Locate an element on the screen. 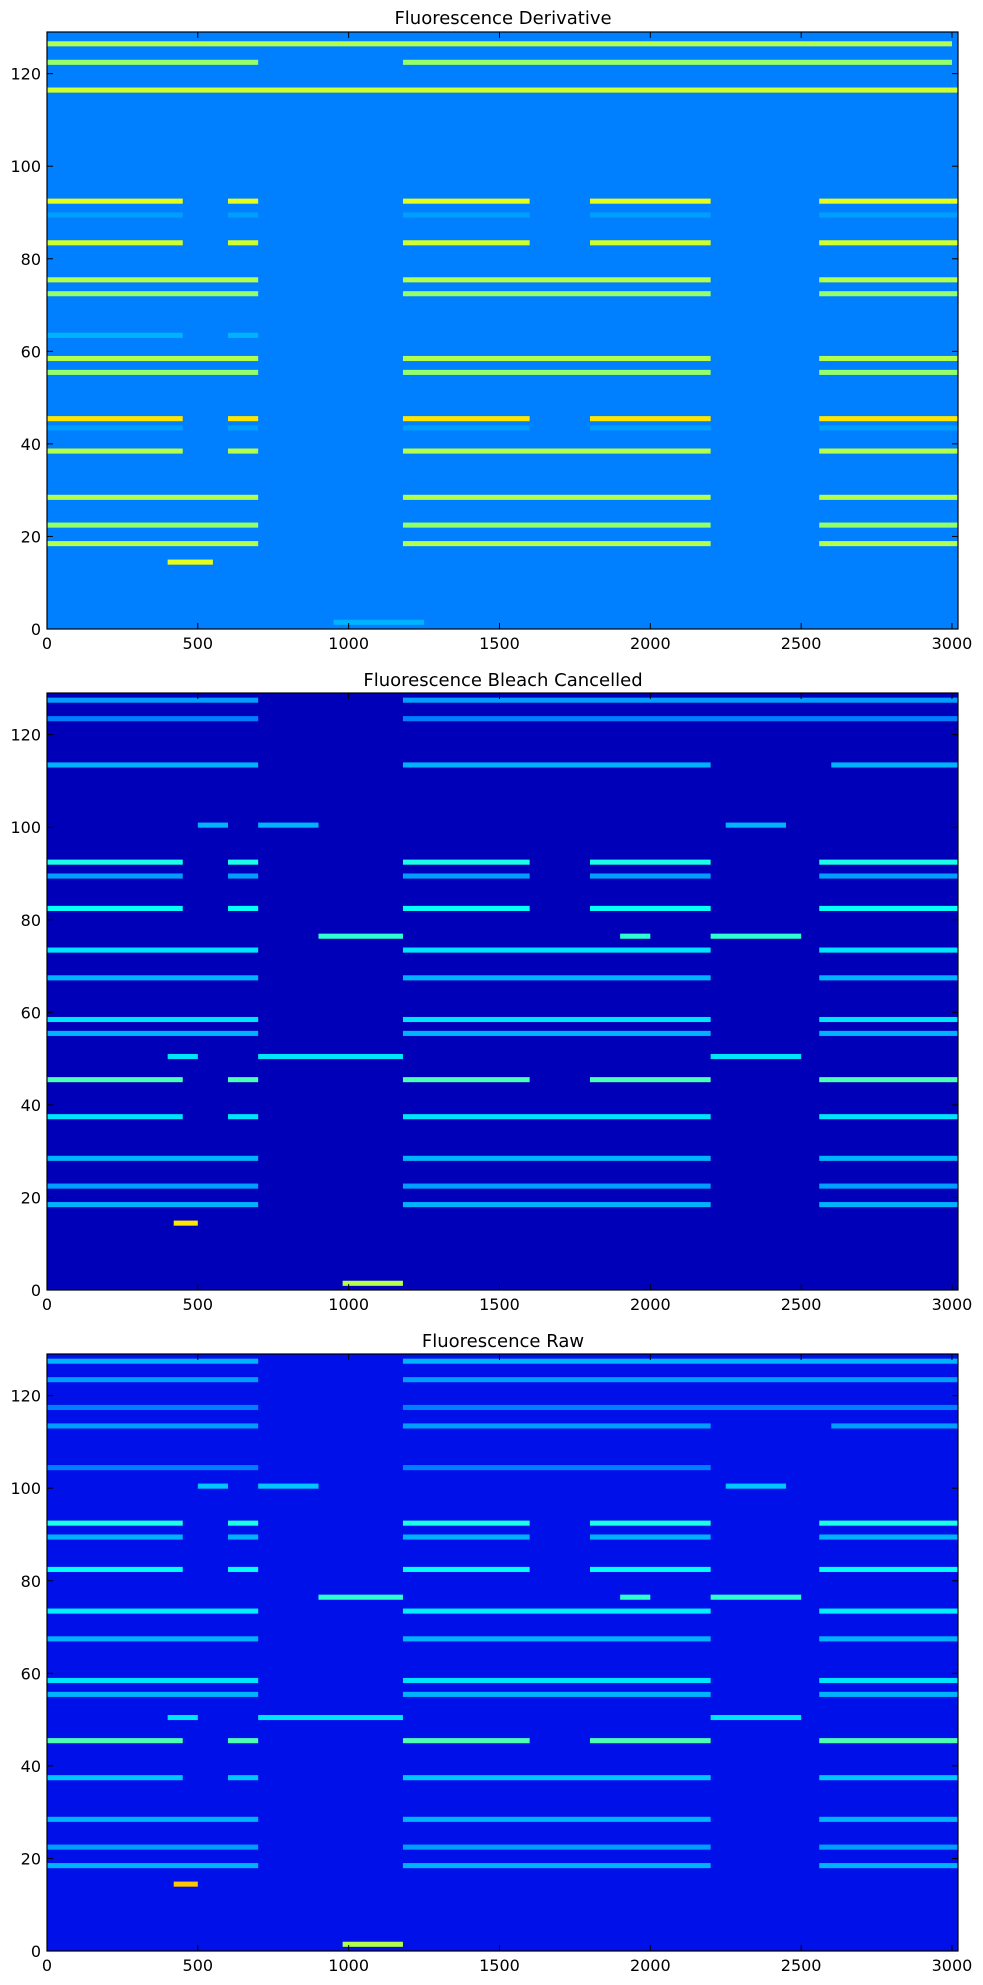 The width and height of the screenshot is (983, 1985). x-tick-label: 2000 is located at coordinates (650, 1304).